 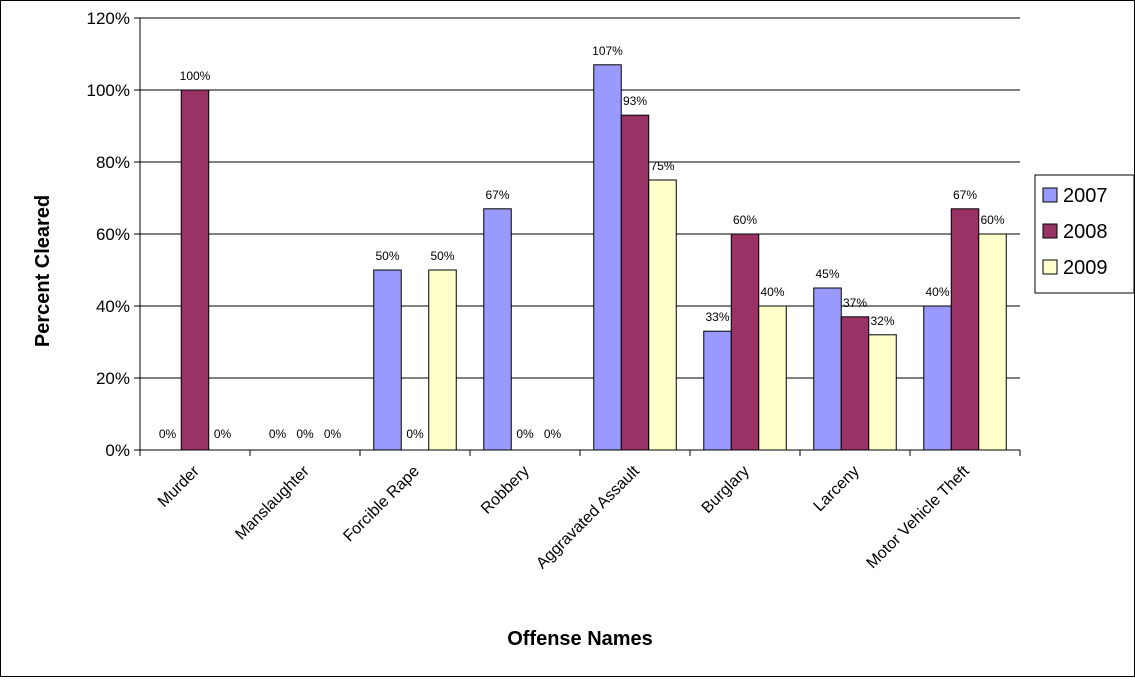 What do you see at coordinates (827, 274) in the screenshot?
I see `data-label: 45%` at bounding box center [827, 274].